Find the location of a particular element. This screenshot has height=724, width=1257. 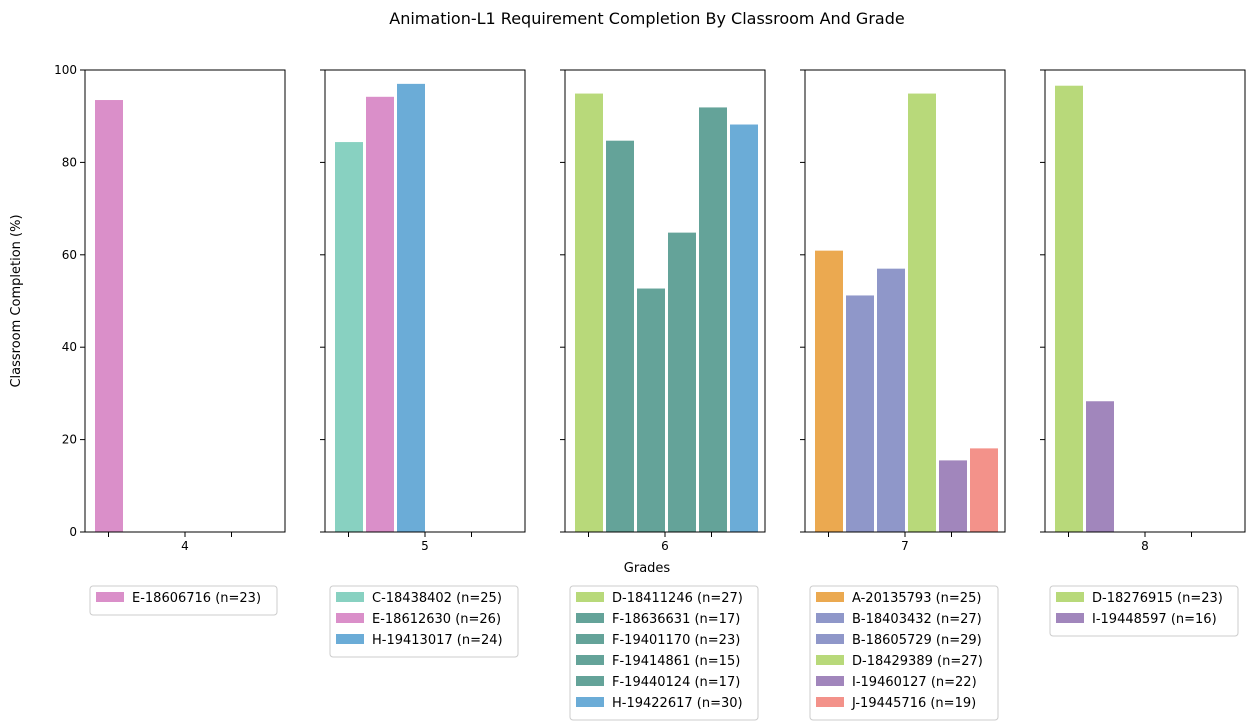

legend-entry: D-18411246 (n=27) is located at coordinates (677, 598).